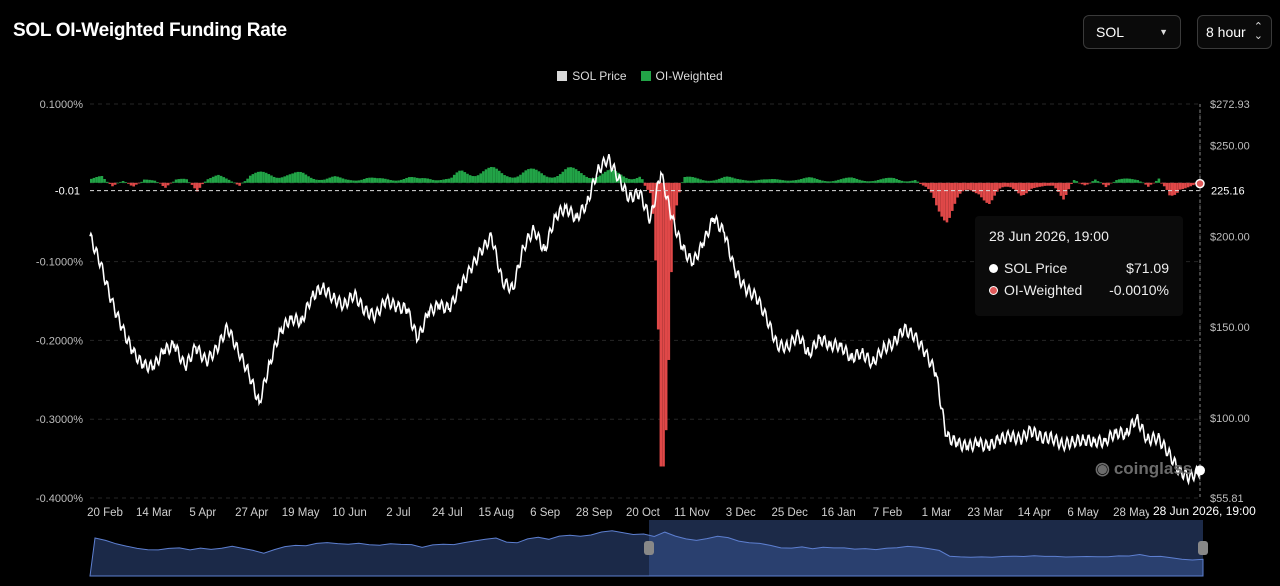 The height and width of the screenshot is (586, 1280). Describe the element at coordinates (838, 513) in the screenshot. I see `x-tick-label: 16 Jan` at that location.